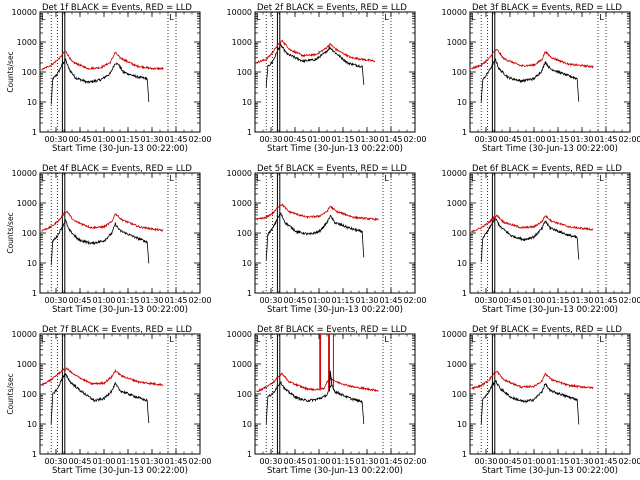  Describe the element at coordinates (332, 169) in the screenshot. I see `panel-title: Det 5f BLACK = Events, RED = LLD` at that location.